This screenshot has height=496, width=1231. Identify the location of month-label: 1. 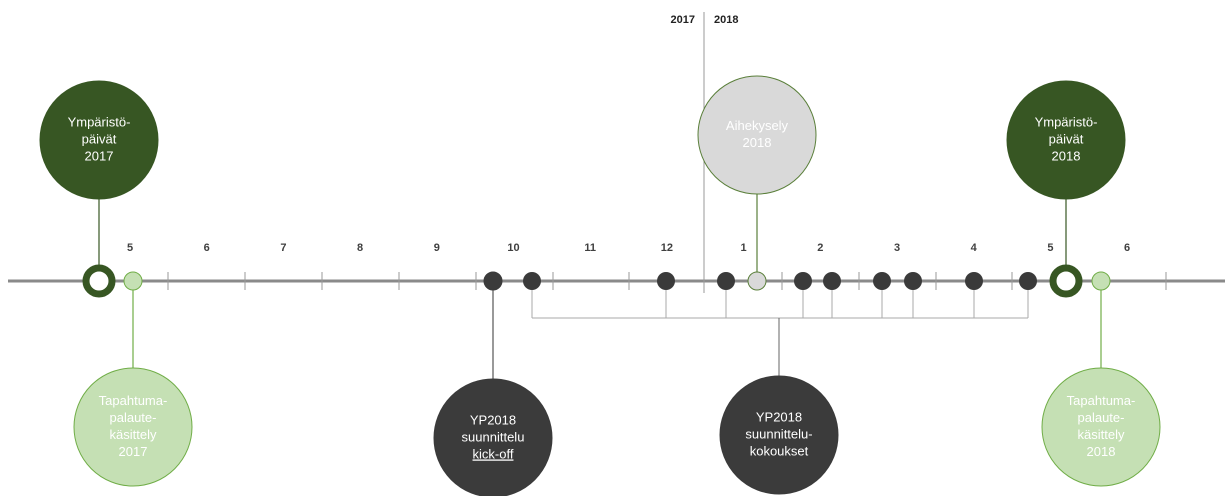
(744, 248).